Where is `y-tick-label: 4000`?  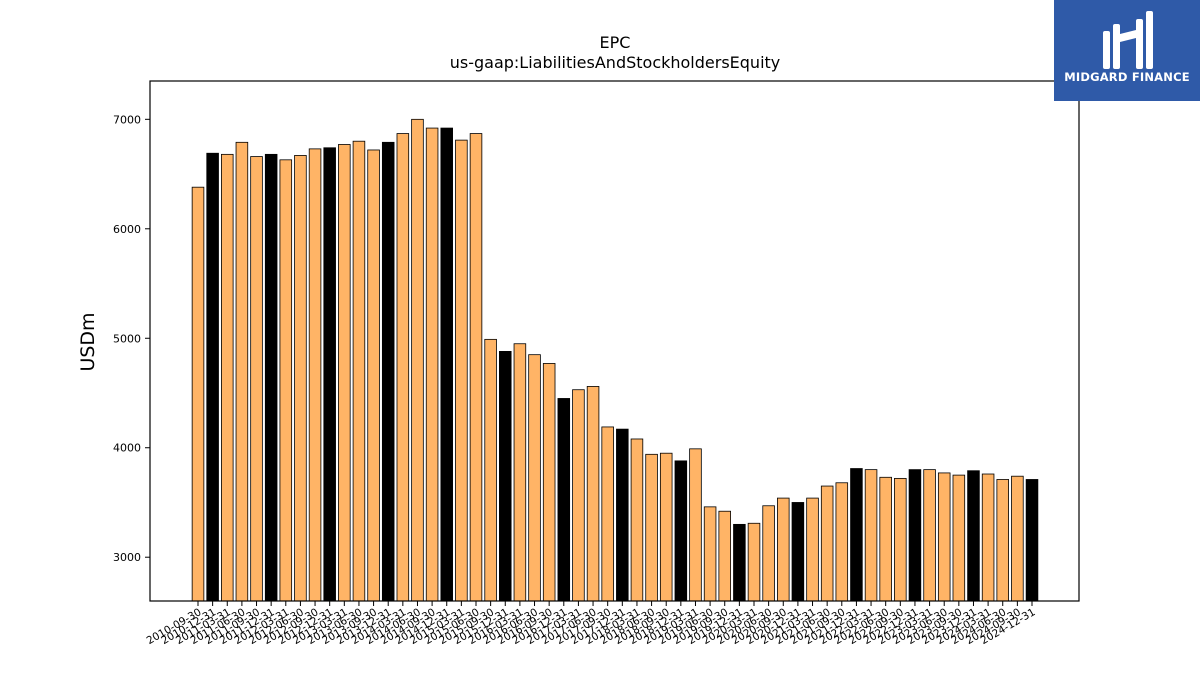
y-tick-label: 4000 is located at coordinates (127, 448).